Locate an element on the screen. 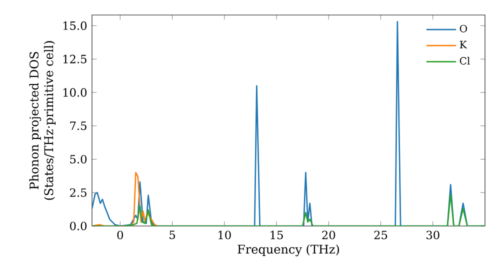  y-tick-label: 0.0 is located at coordinates (78, 226).